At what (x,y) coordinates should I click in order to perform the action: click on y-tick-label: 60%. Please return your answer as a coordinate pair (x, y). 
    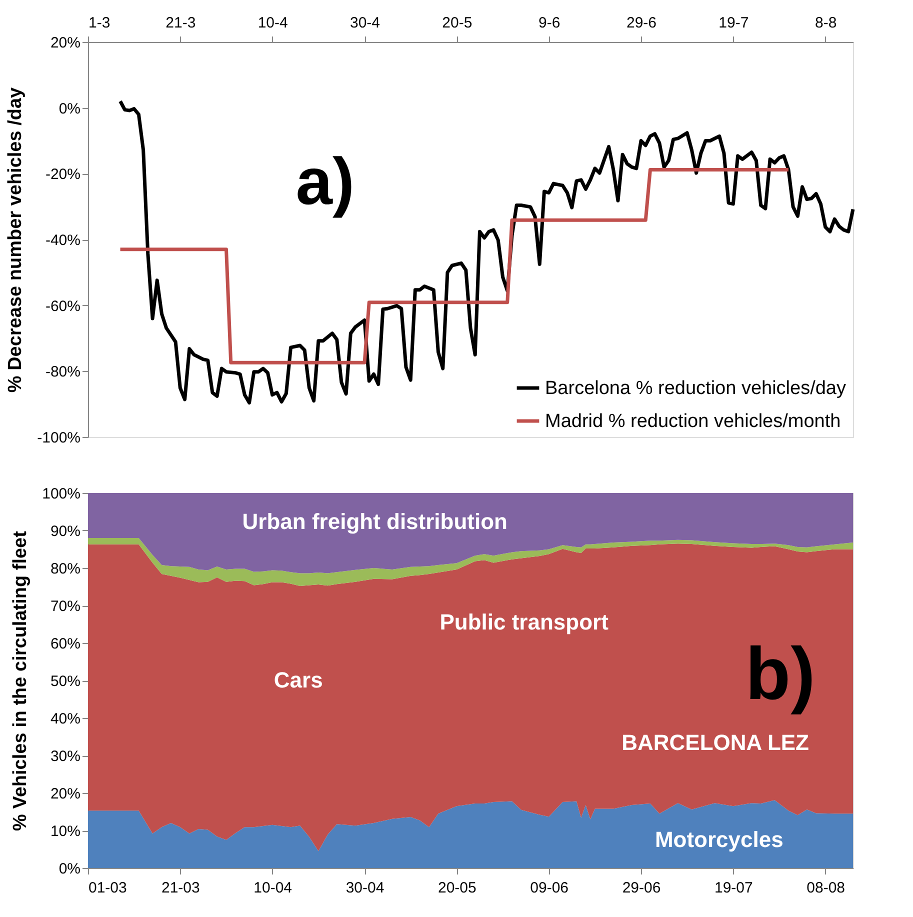
    Looking at the image, I should click on (65, 644).